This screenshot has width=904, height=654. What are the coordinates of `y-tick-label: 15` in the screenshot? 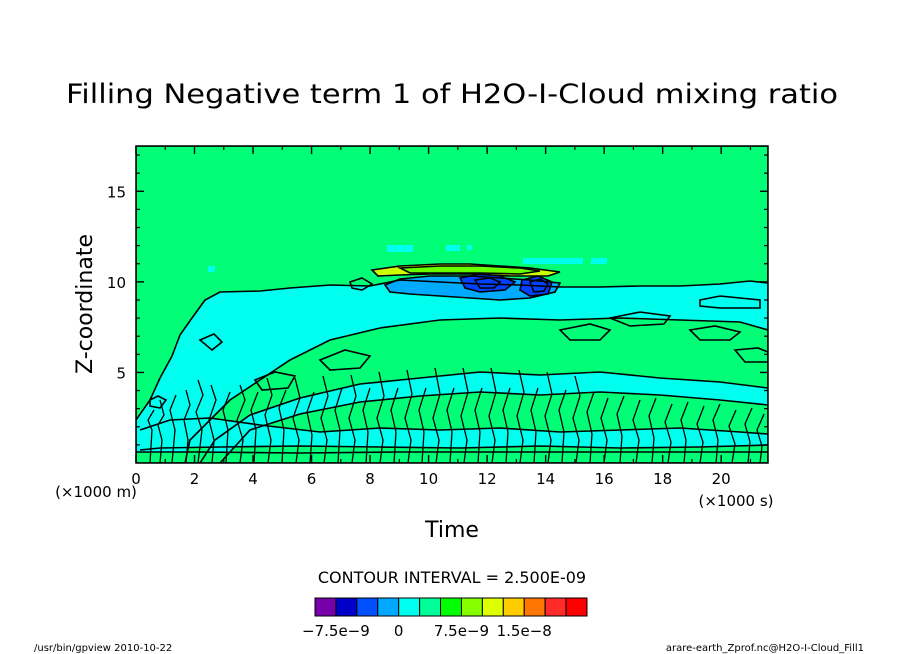 It's located at (116, 192).